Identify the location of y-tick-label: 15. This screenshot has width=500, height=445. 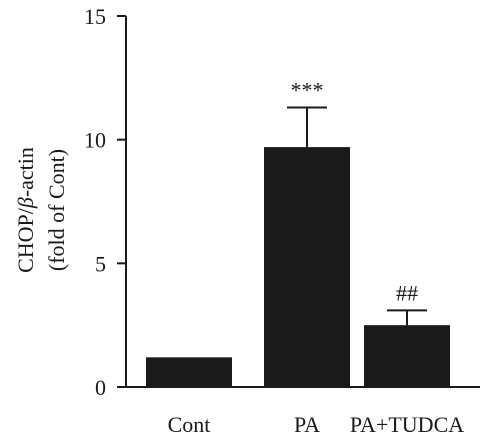
(95, 16).